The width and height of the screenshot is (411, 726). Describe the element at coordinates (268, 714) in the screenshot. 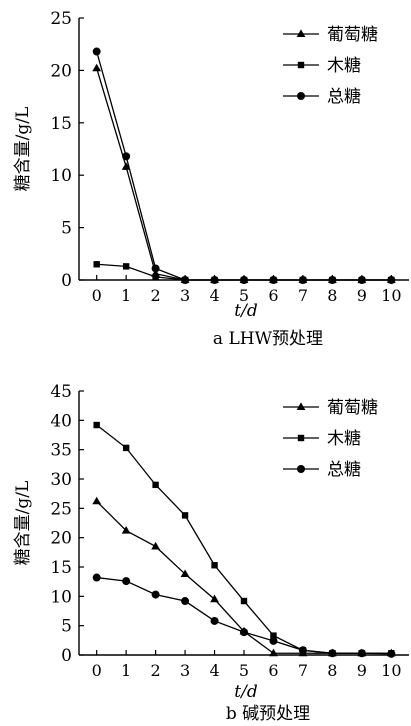

I see `panel-caption: b 碱预处理` at that location.